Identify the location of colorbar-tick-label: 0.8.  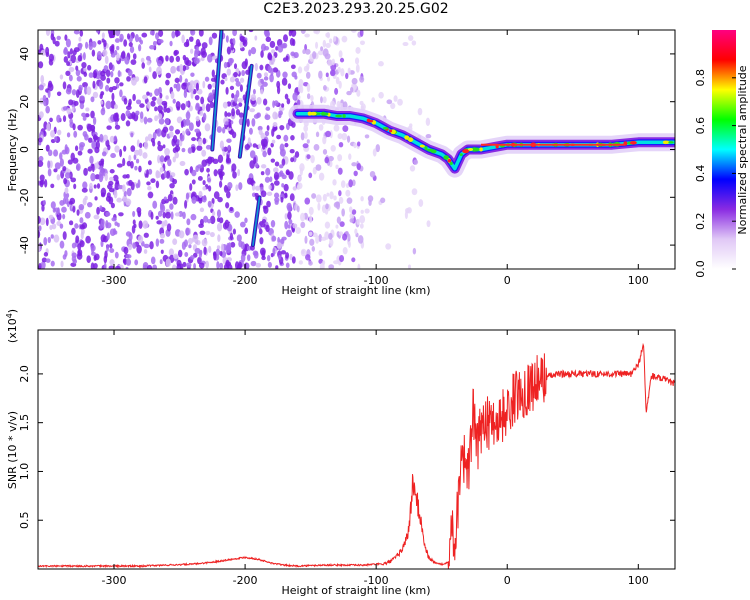
(700, 78).